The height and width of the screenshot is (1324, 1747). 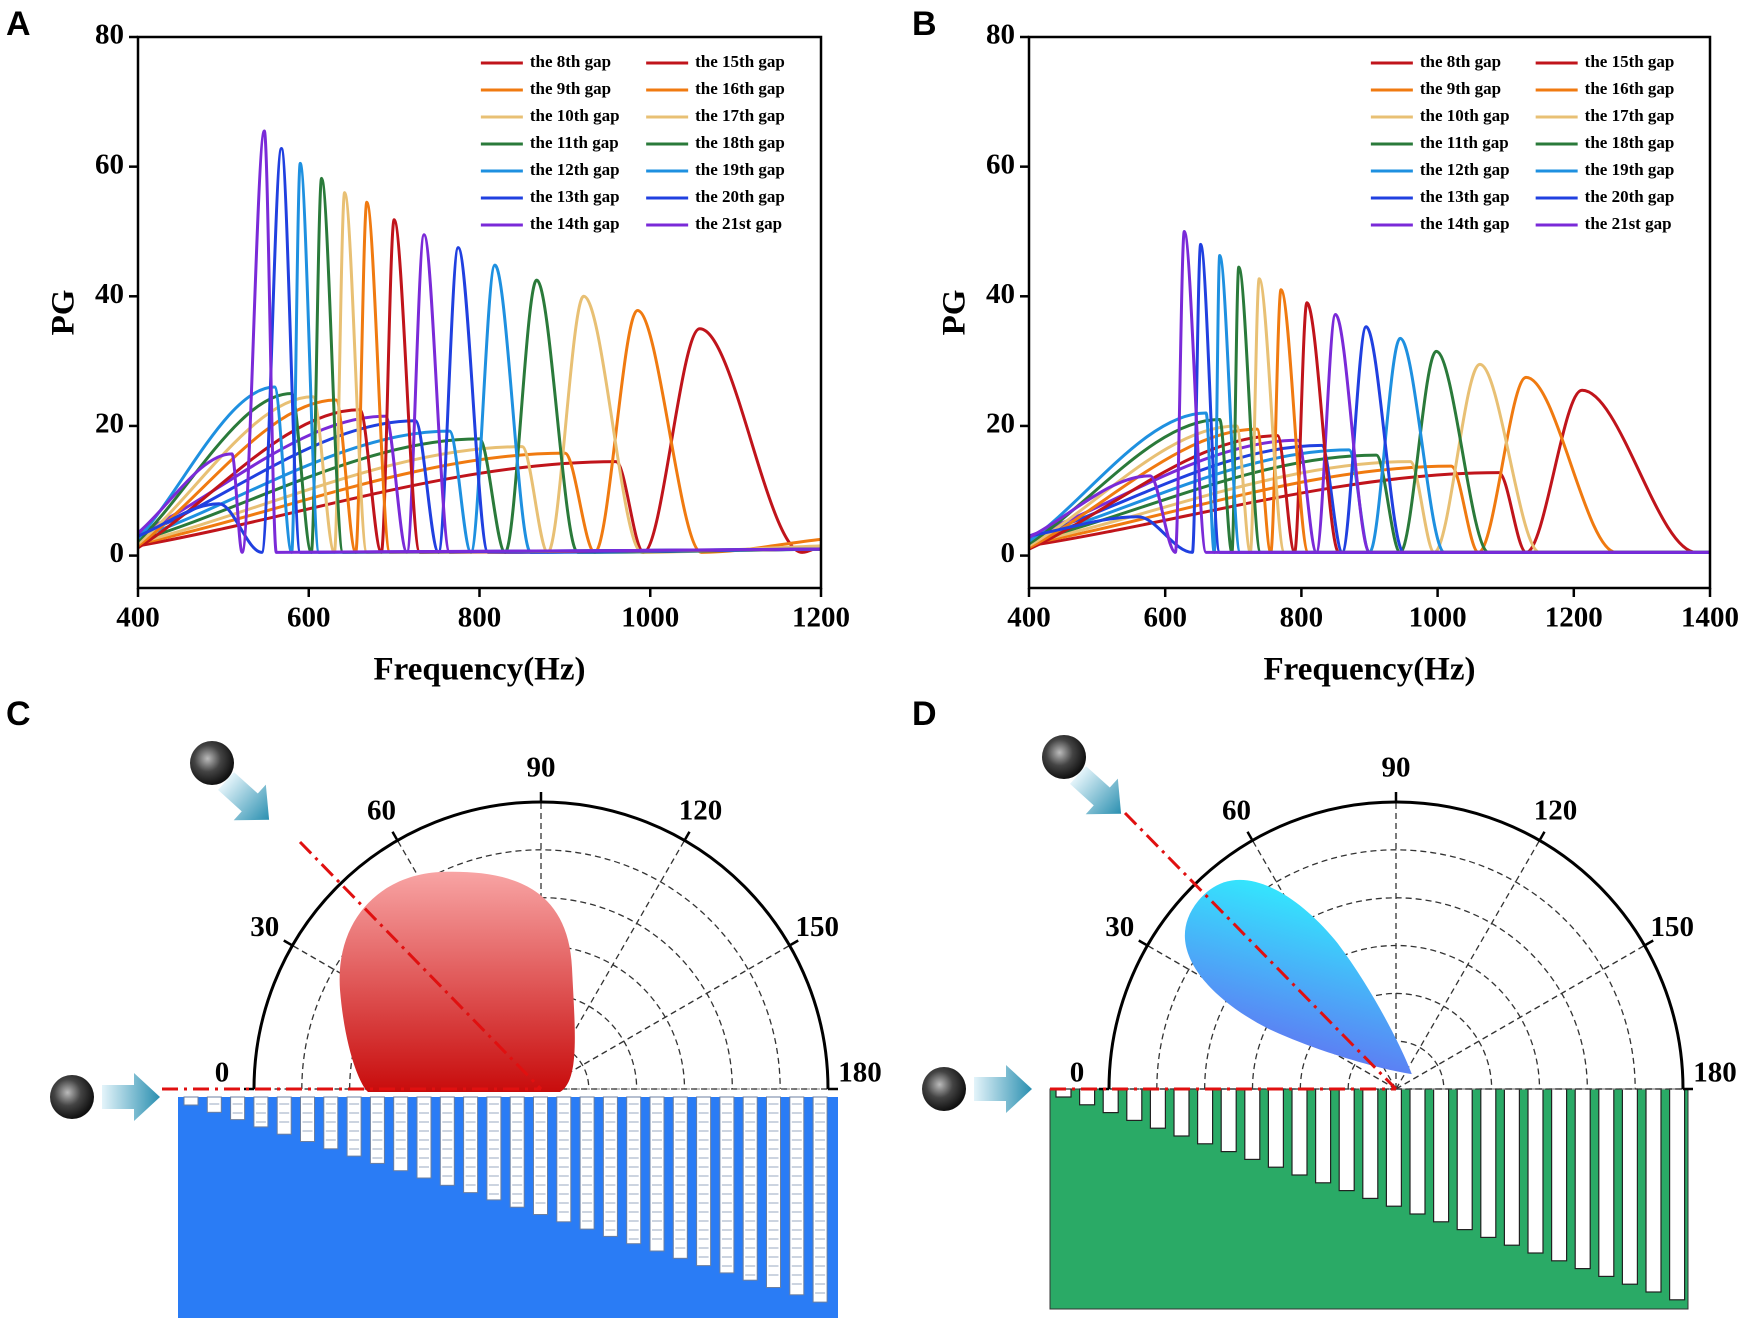 I want to click on panel-label: C, so click(x=18, y=714).